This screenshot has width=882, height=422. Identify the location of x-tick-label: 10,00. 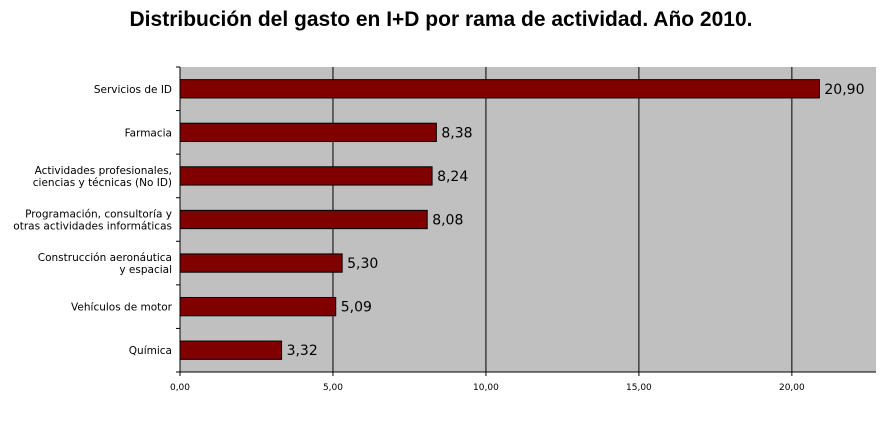
(486, 388).